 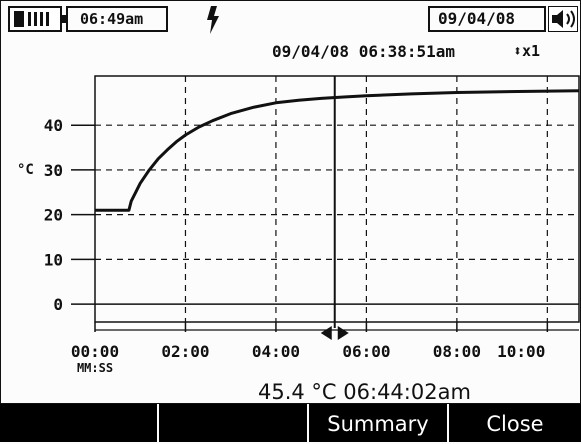 I want to click on zoom-level: x1, so click(x=531, y=51).